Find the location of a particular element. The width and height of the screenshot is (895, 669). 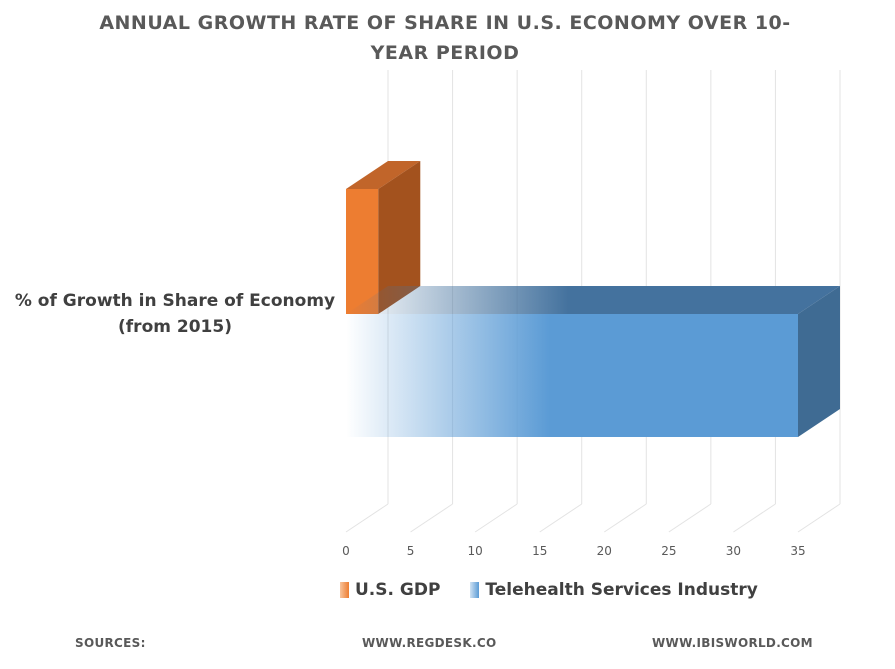

legend-swatch-us-gdp is located at coordinates (344, 590).